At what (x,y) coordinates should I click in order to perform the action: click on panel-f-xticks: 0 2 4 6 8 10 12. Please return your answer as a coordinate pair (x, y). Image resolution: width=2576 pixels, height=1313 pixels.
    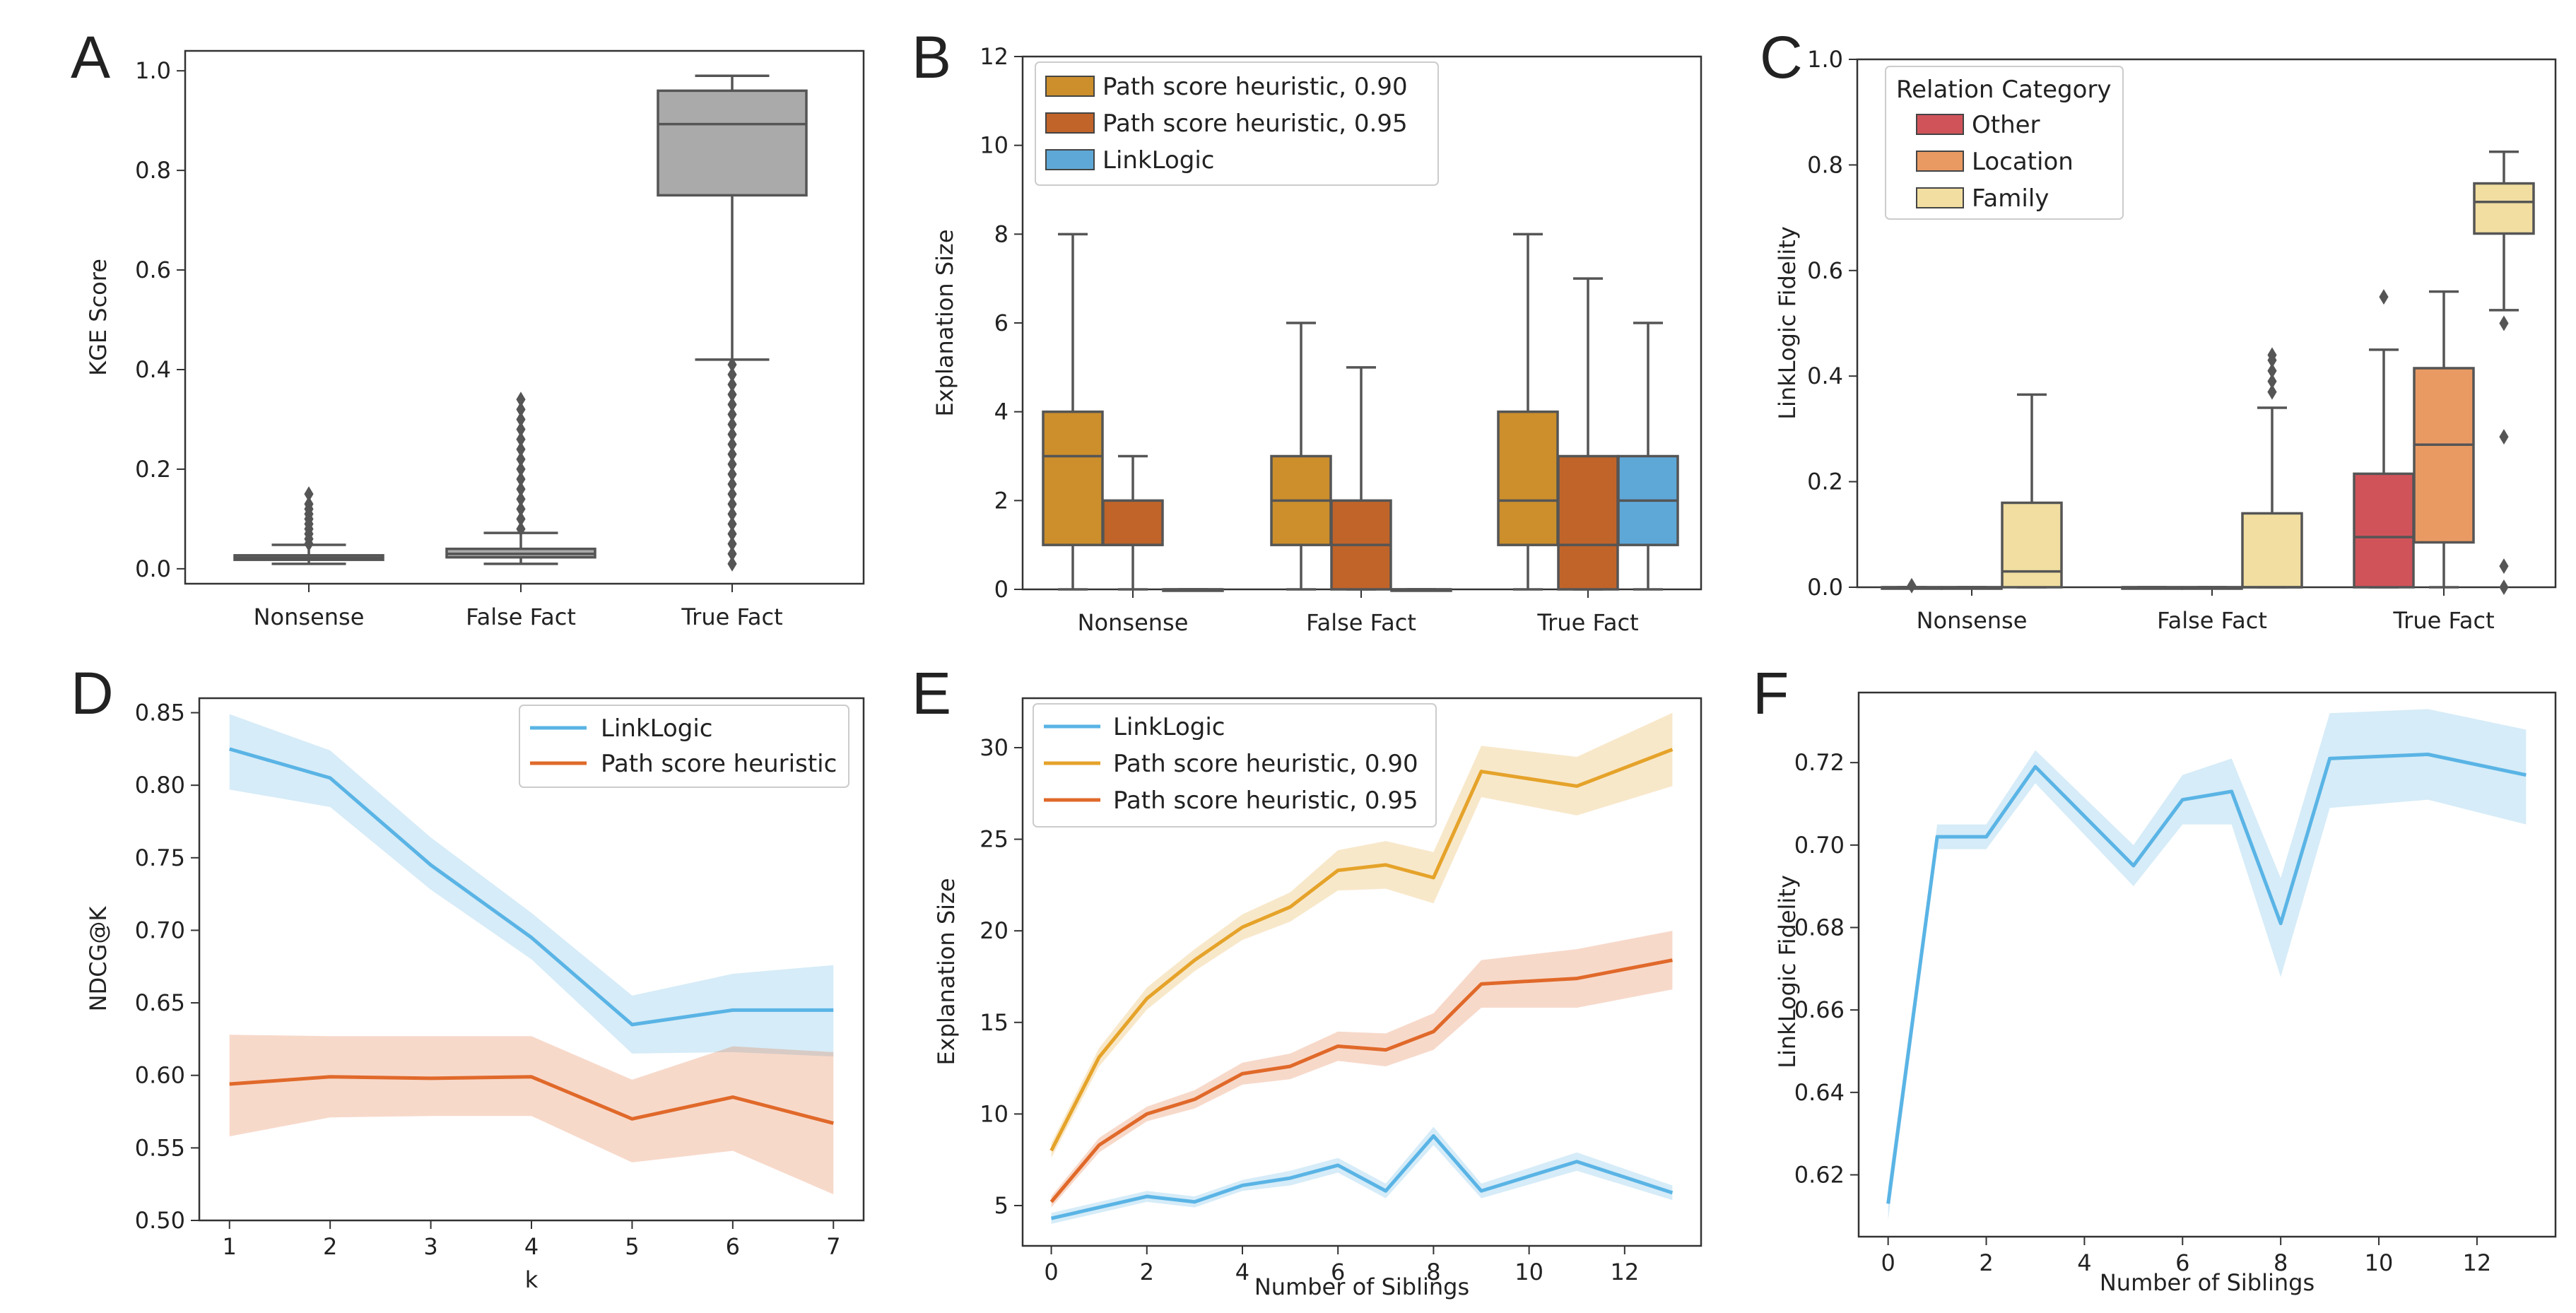
    Looking at the image, I should click on (2186, 1256).